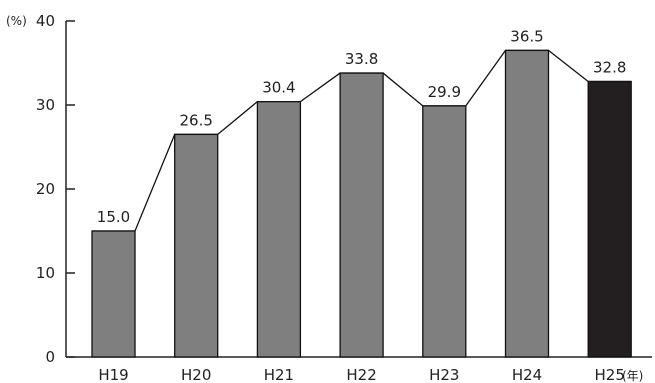 The image size is (655, 383). What do you see at coordinates (45, 105) in the screenshot?
I see `y-tick-label: 30` at bounding box center [45, 105].